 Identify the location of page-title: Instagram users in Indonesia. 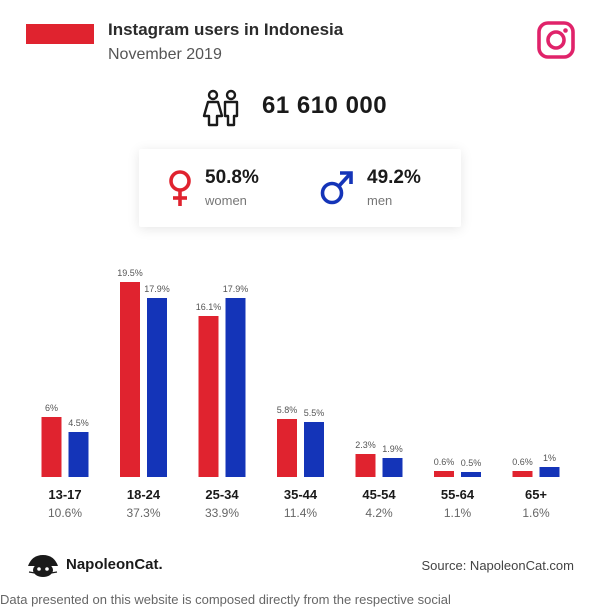
(226, 29).